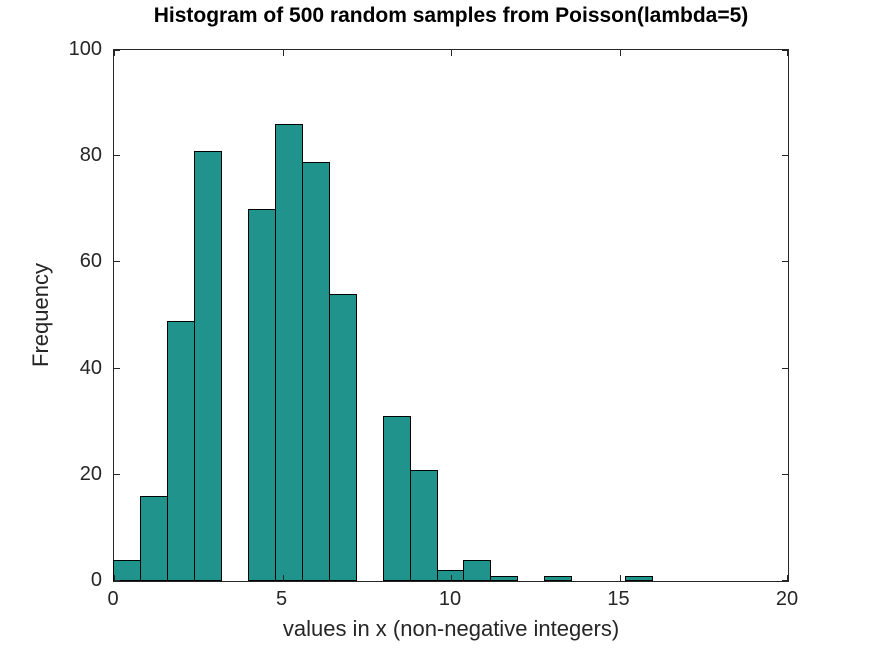  I want to click on x-tick-label: 20, so click(787, 599).